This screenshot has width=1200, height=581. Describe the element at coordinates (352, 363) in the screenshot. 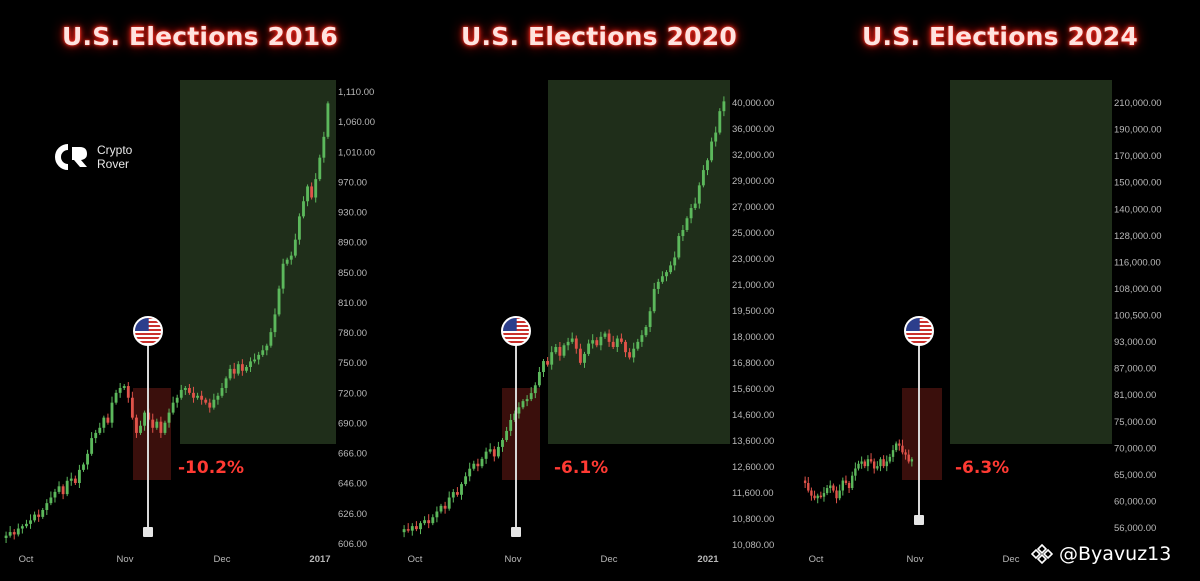

I see `y-tick-label: 750.00` at that location.